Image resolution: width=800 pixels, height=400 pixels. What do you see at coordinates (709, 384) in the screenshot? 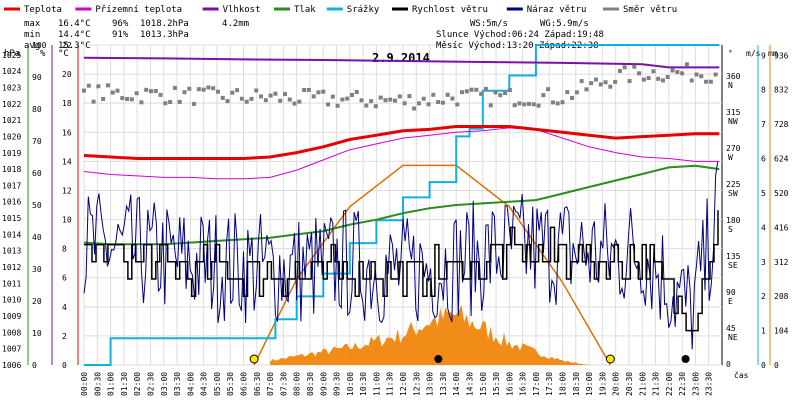
I see `x-tick-label: 23:30` at bounding box center [709, 384].